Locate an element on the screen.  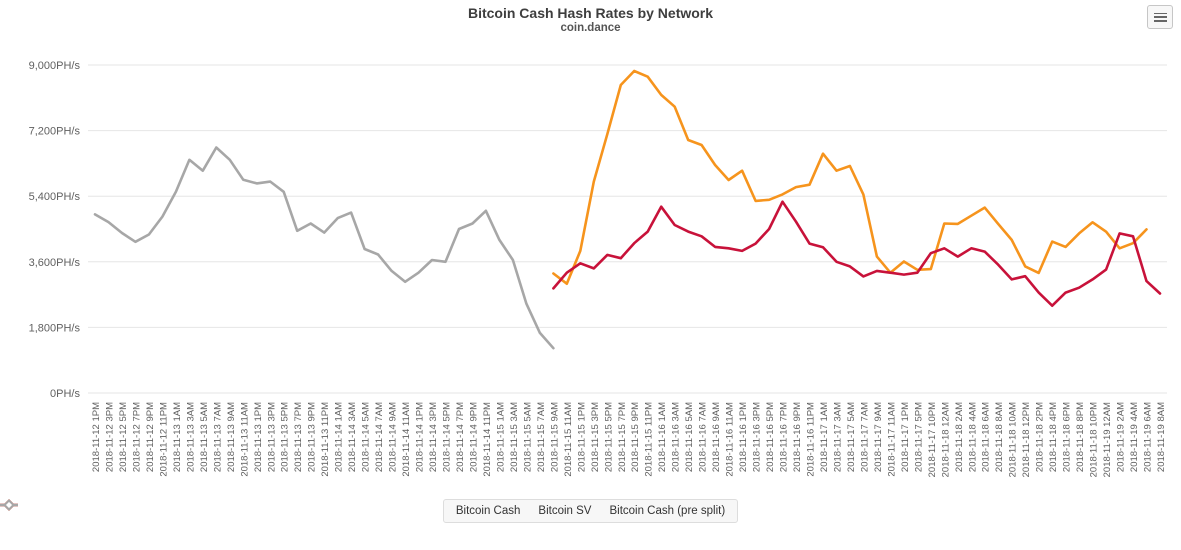
x-tick-label: 2018-11-13 1PM is located at coordinates (258, 437).